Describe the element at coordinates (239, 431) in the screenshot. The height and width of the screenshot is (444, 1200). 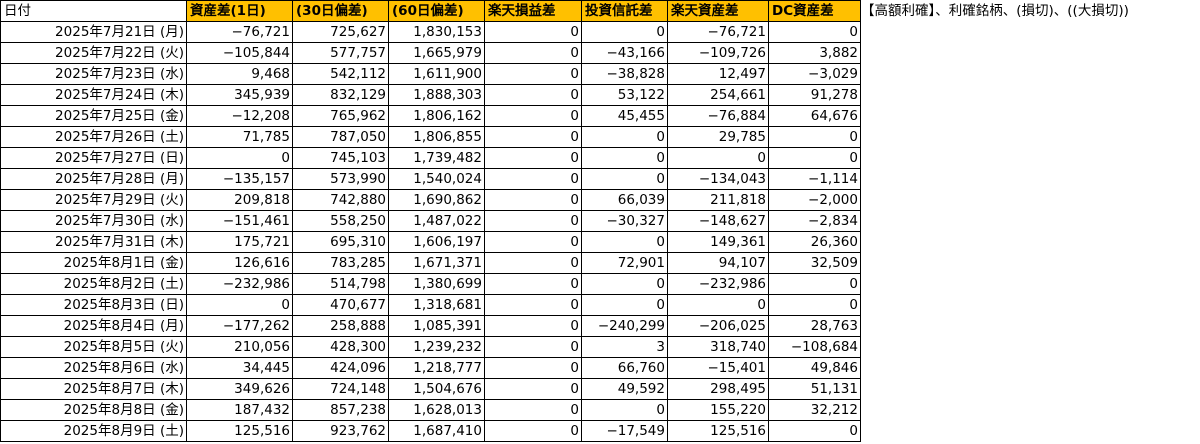
I see `asset-diff-1d-cell: 125,516` at that location.